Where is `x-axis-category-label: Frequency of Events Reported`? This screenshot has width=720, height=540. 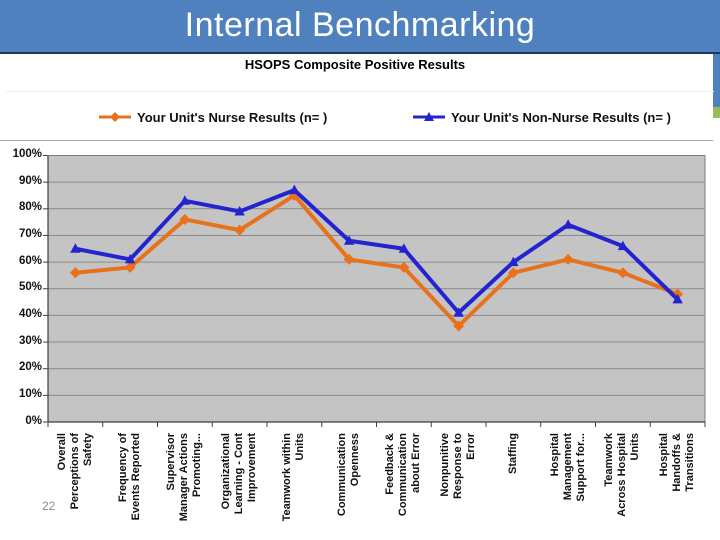
x-axis-category-label: Frequency of Events Reported is located at coordinates (130, 477).